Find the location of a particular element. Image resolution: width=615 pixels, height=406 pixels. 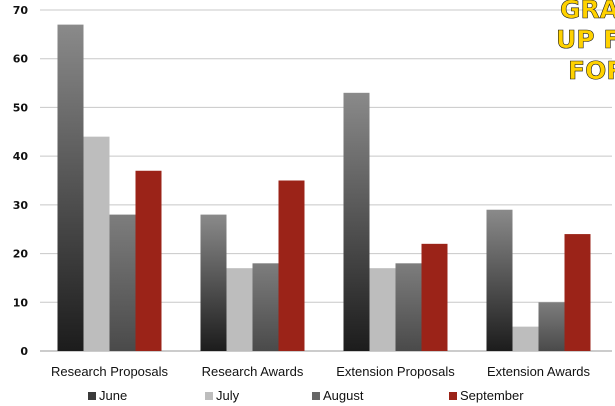

x-category-label: Research Awards is located at coordinates (253, 371).